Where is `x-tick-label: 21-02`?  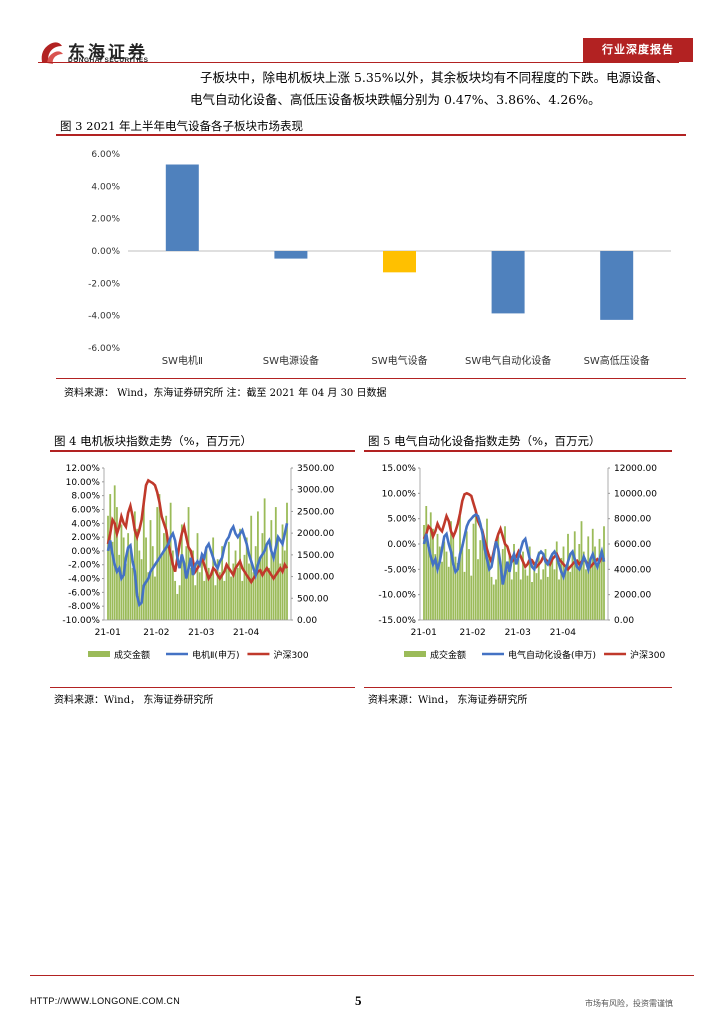 x-tick-label: 21-02 is located at coordinates (473, 633).